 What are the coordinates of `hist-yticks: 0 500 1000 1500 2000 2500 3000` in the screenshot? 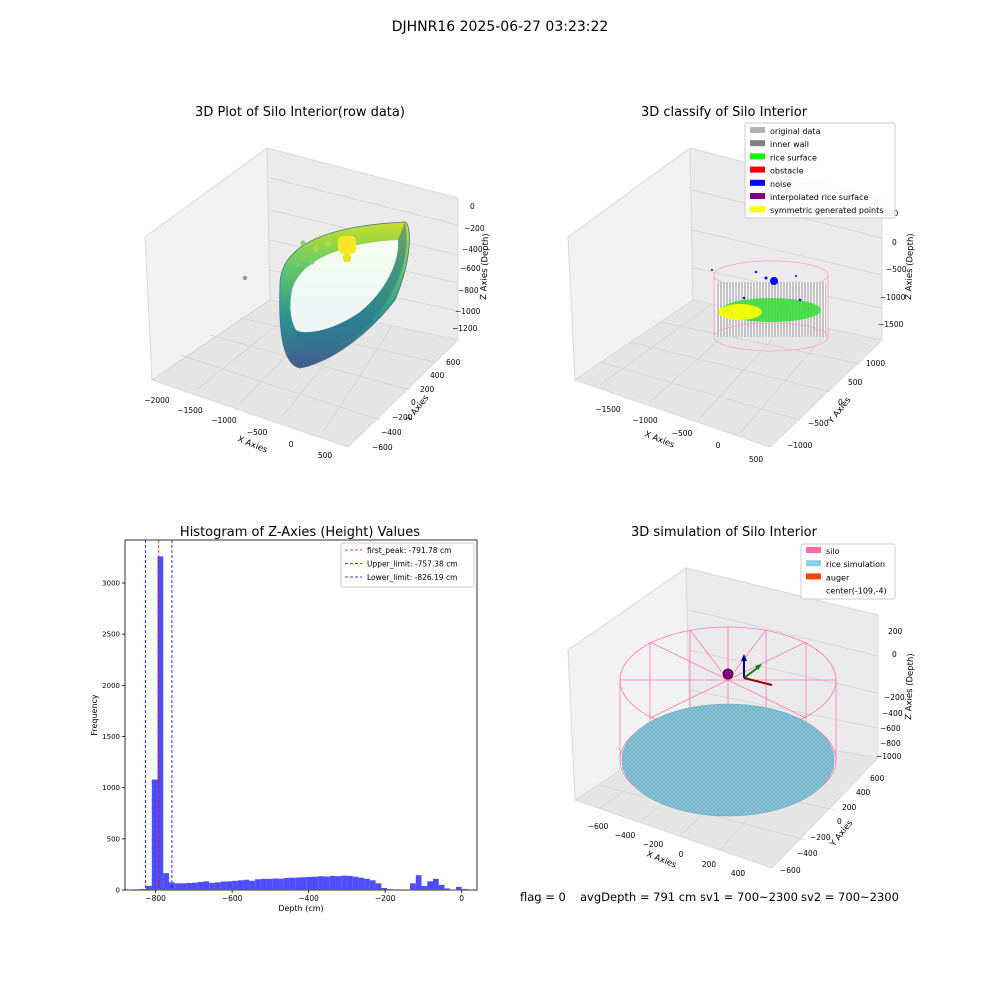 It's located at (113, 737).